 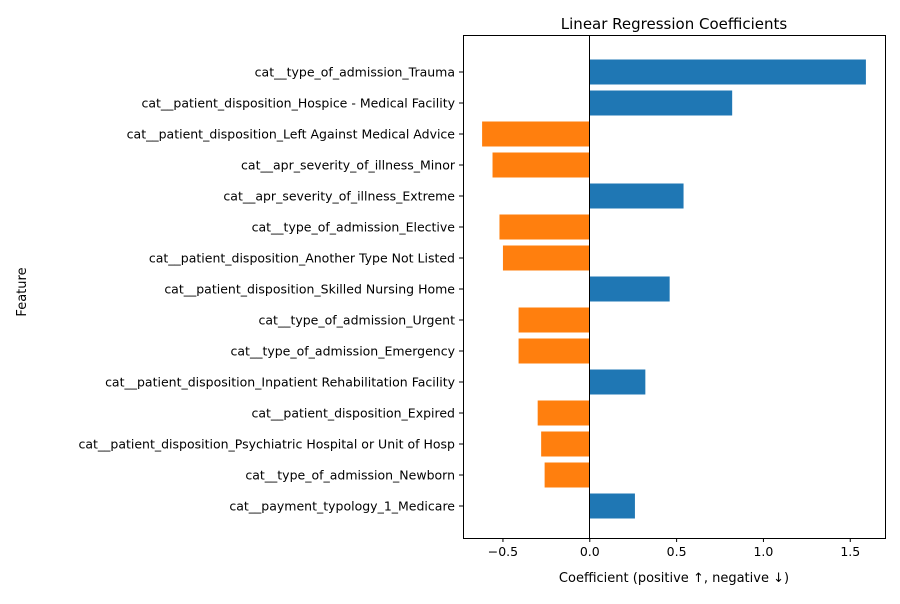 What do you see at coordinates (355, 72) in the screenshot?
I see `y-tick-label: cat__type_of_admission_Trauma` at bounding box center [355, 72].